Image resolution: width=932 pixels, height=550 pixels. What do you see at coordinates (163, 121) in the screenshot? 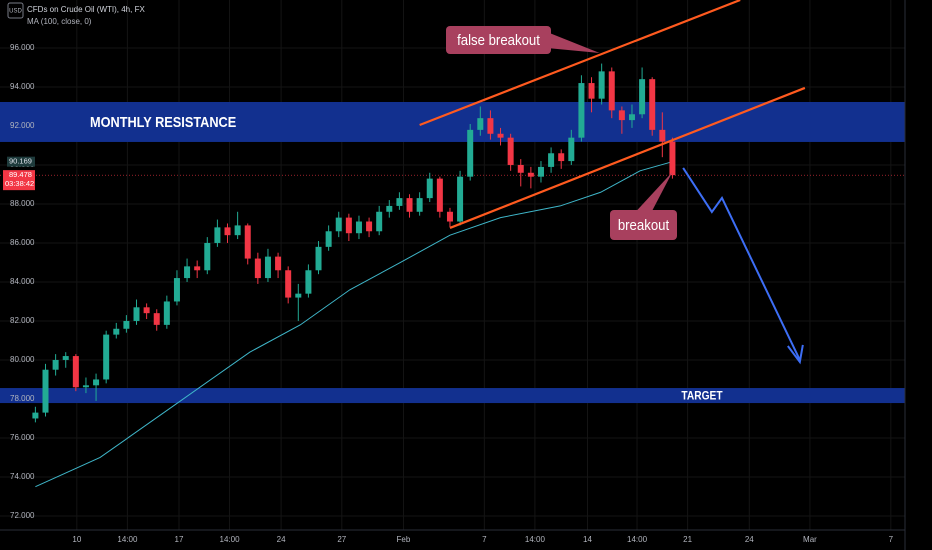
I see `zone-label: MONTHLY RESISTANCE` at bounding box center [163, 121].